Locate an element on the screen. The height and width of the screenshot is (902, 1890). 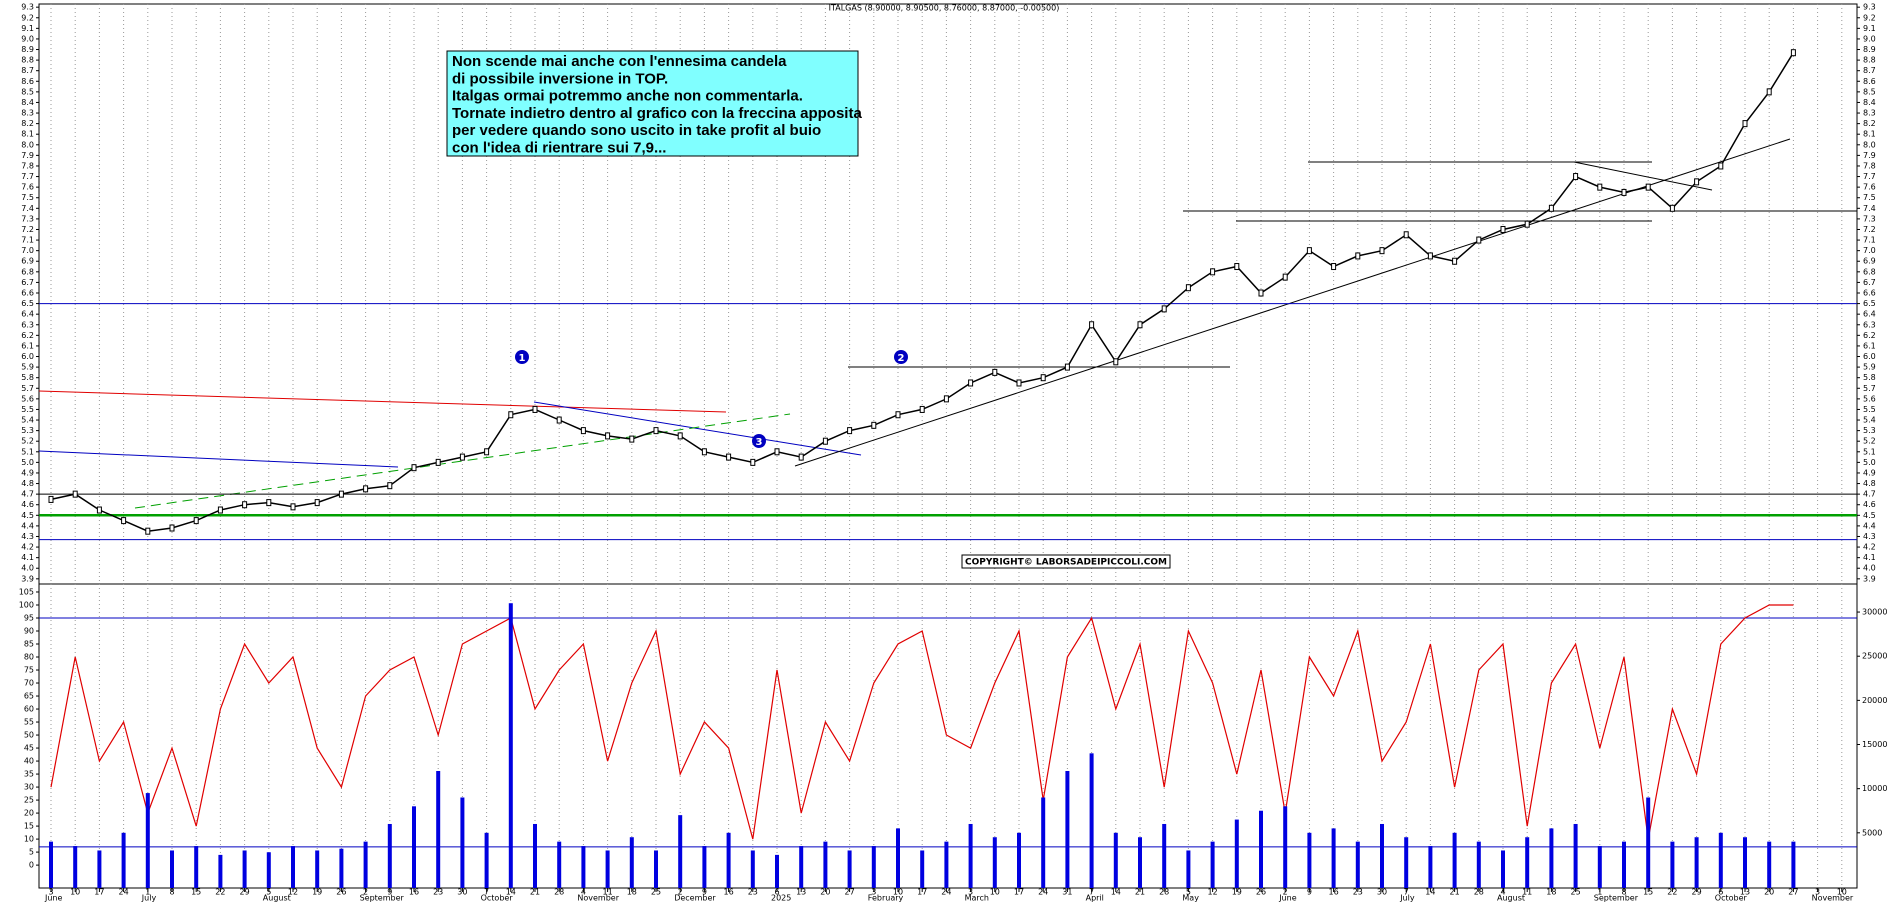
month-label: June is located at coordinates (53, 898).